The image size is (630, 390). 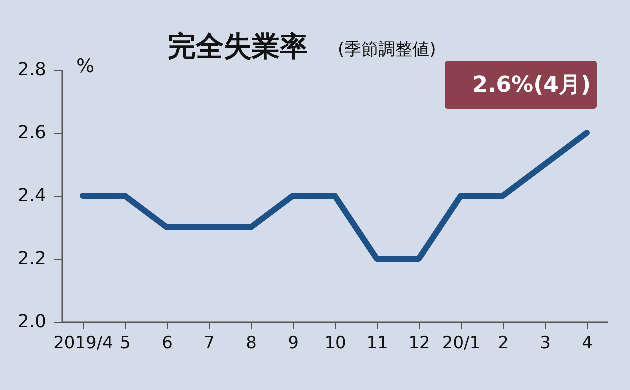 I want to click on x-tick-label: 11, so click(x=377, y=344).